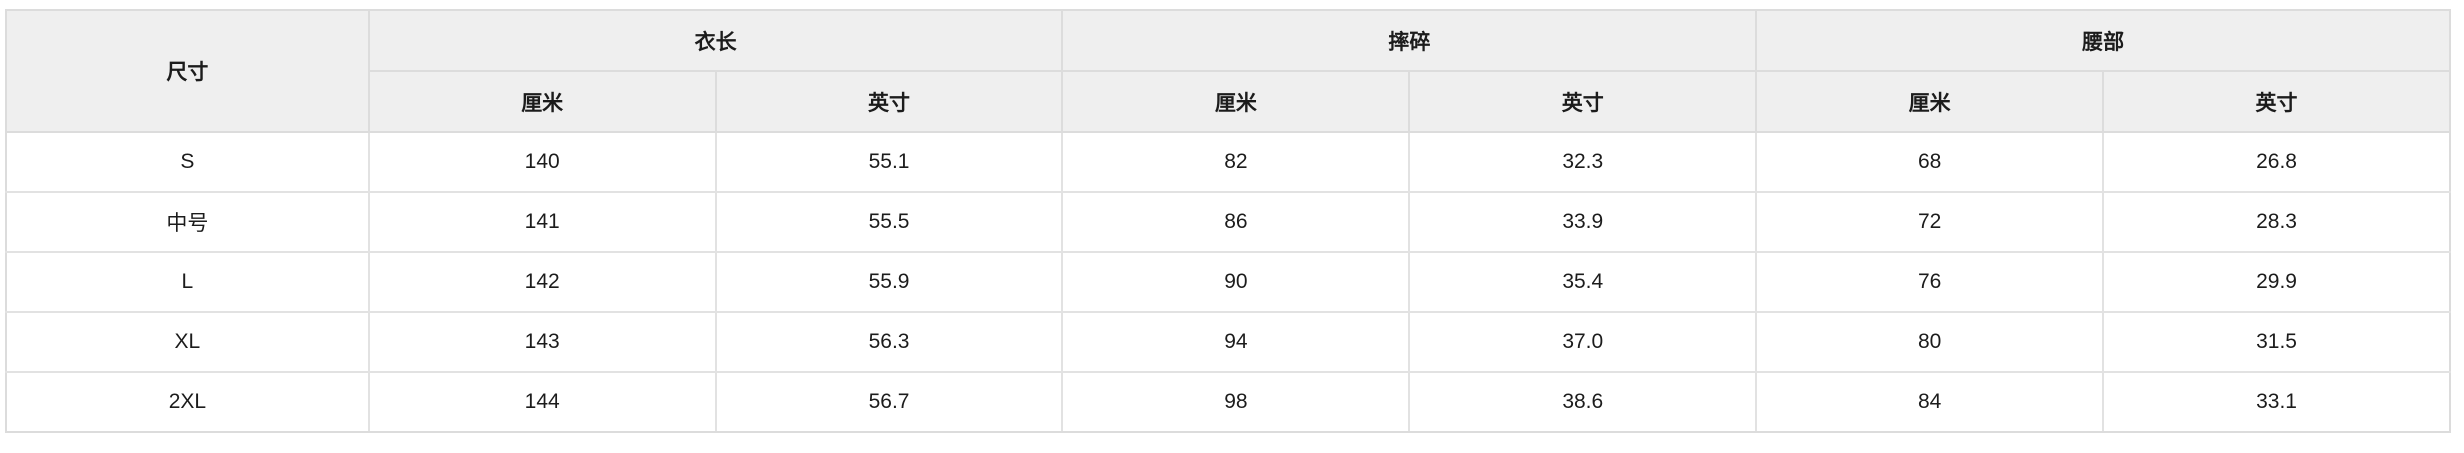 This screenshot has height=453, width=2464. I want to click on value-cell: 140, so click(542, 162).